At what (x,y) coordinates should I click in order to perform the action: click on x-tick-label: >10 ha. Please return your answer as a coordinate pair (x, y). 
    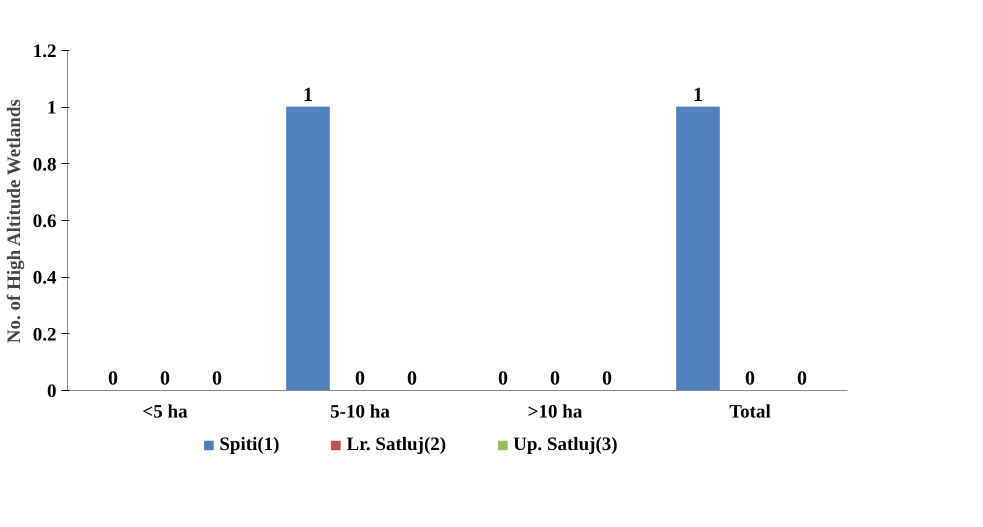
    Looking at the image, I should click on (555, 412).